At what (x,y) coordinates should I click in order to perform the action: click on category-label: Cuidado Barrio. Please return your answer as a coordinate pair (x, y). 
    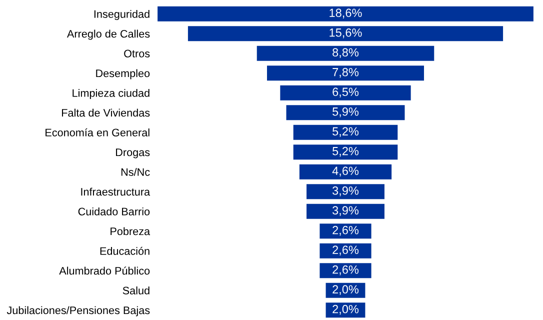
    Looking at the image, I should click on (114, 211).